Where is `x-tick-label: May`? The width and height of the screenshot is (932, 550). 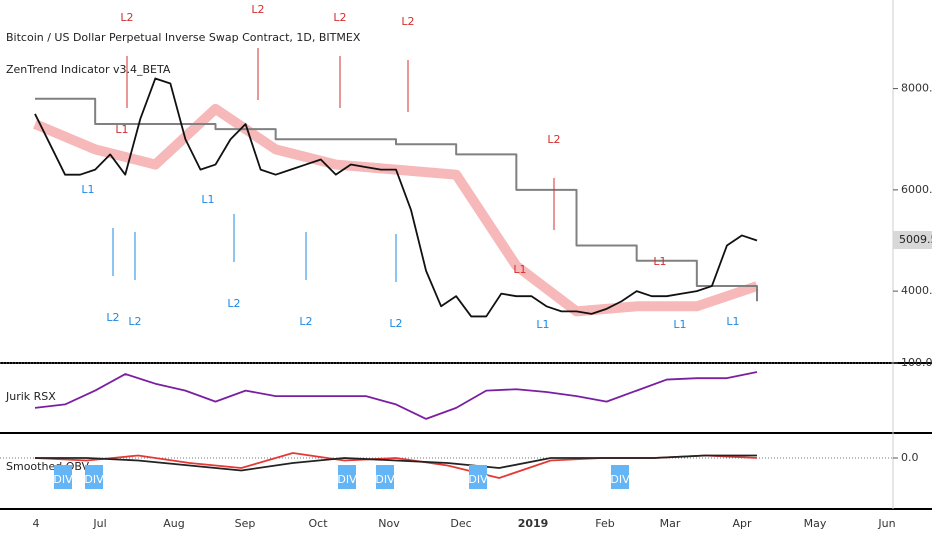 x-tick-label: May is located at coordinates (815, 523).